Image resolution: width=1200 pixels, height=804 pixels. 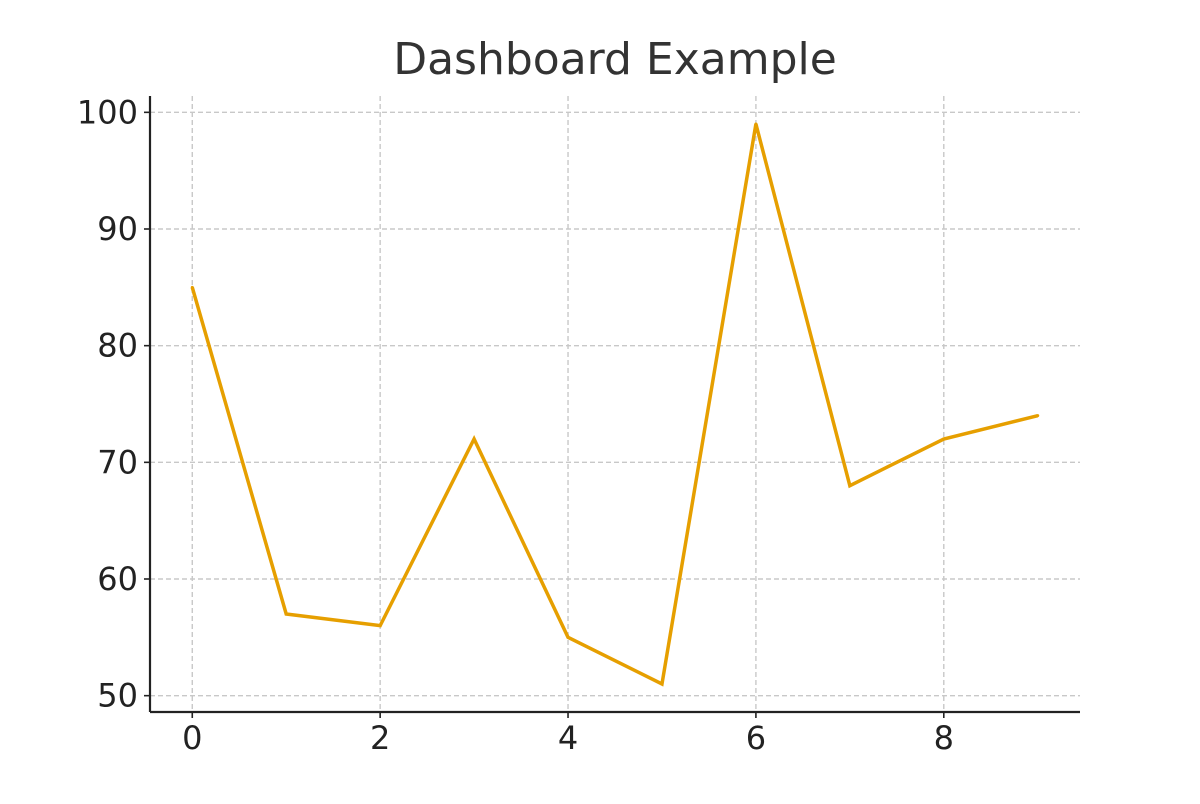 I want to click on y-tick-label: 80, so click(x=117, y=346).